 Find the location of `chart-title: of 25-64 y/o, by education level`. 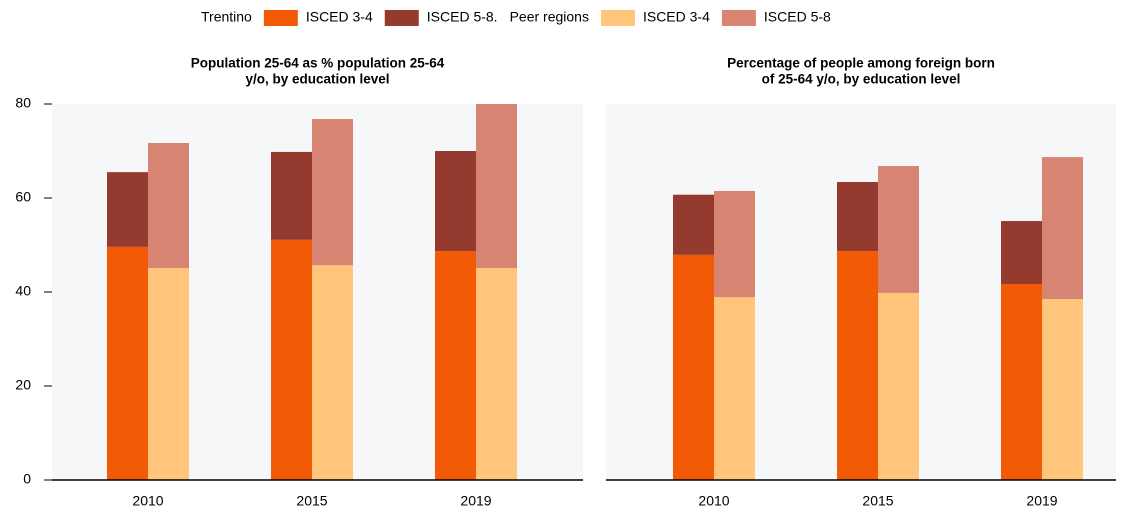

chart-title: of 25-64 y/o, by education level is located at coordinates (861, 79).